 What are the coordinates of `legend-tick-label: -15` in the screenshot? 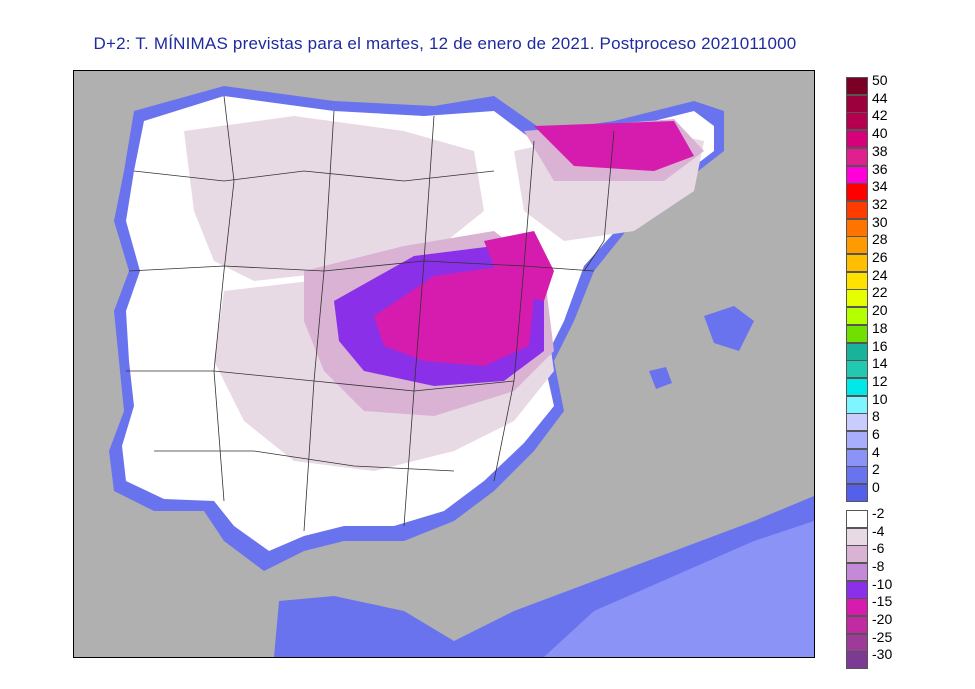 It's located at (882, 601).